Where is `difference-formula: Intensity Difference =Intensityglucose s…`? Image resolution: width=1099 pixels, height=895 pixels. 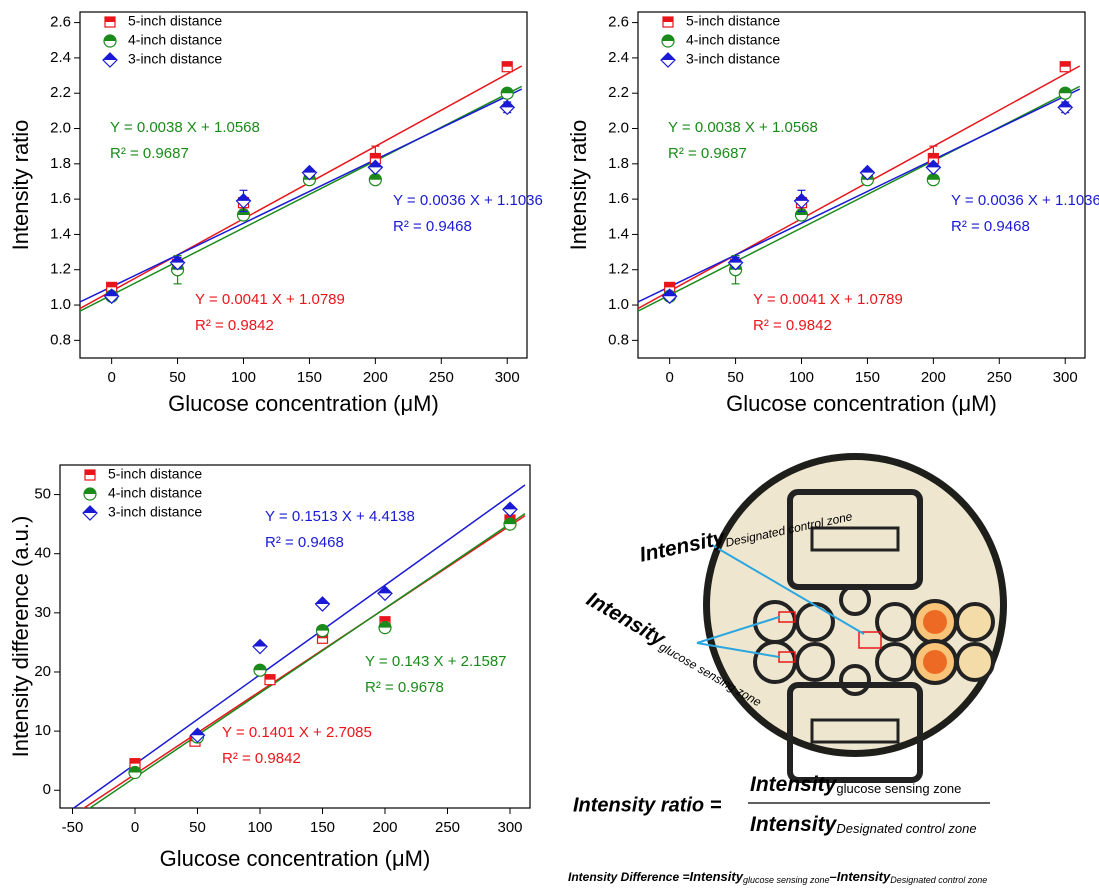 difference-formula: Intensity Difference =Intensityglucose s… is located at coordinates (777, 877).